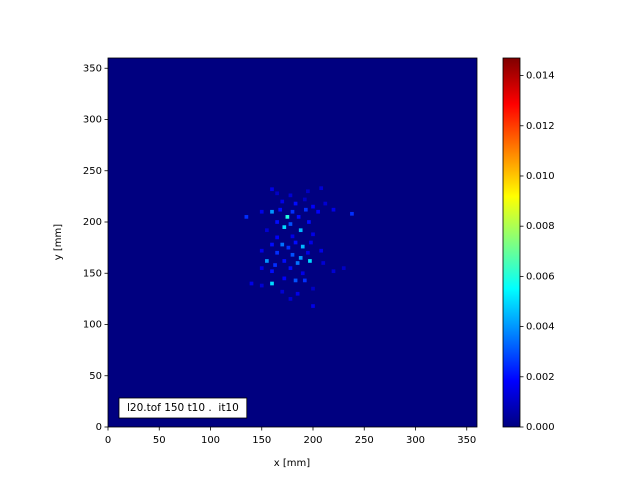  I want to click on x-tick-label: 50, so click(159, 440).